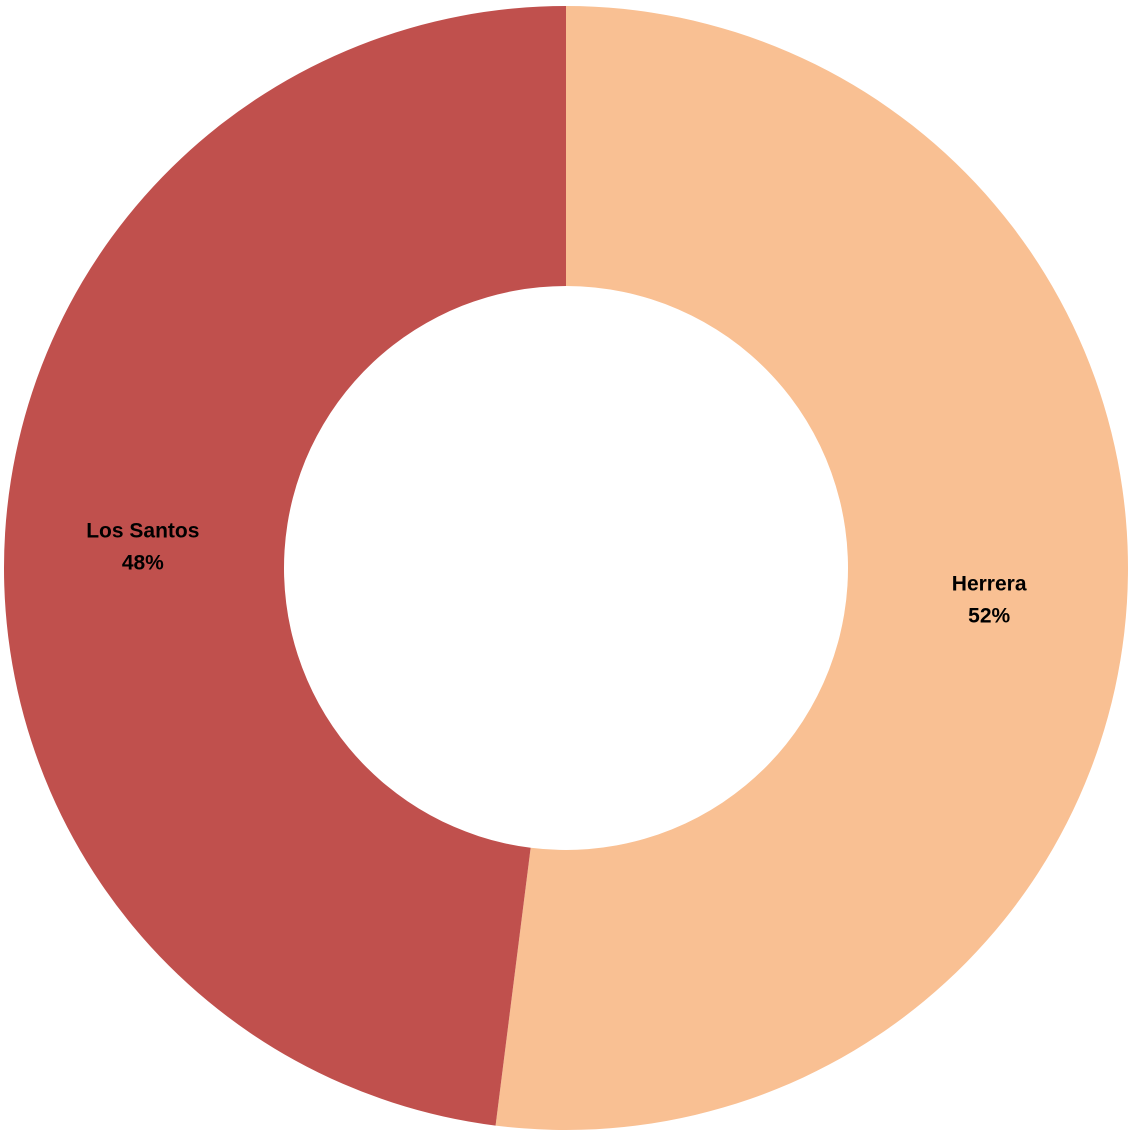 Image resolution: width=1130 pixels, height=1131 pixels. Describe the element at coordinates (989, 616) in the screenshot. I see `slice-percent-label: 52%` at that location.